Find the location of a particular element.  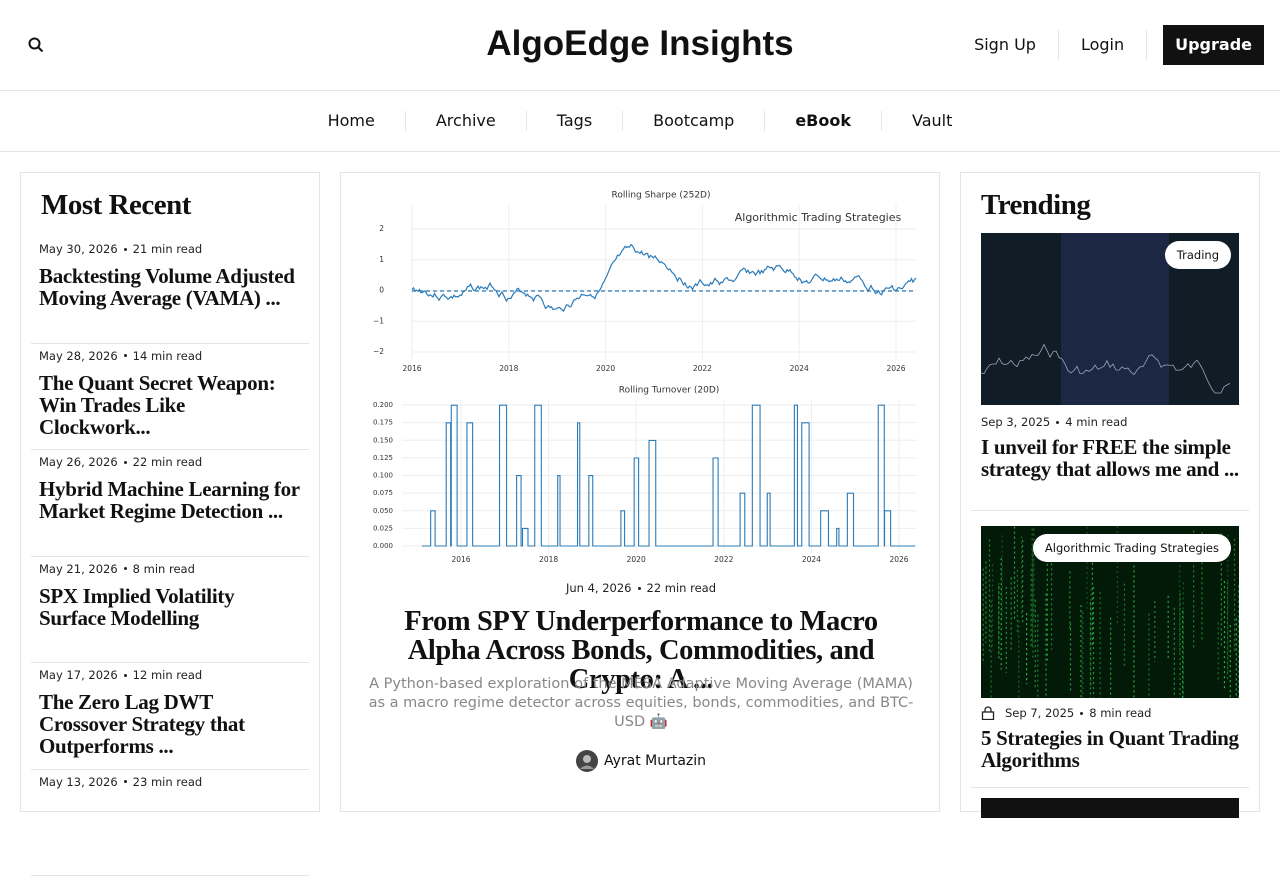

read-time: 8 min read is located at coordinates (1120, 713).